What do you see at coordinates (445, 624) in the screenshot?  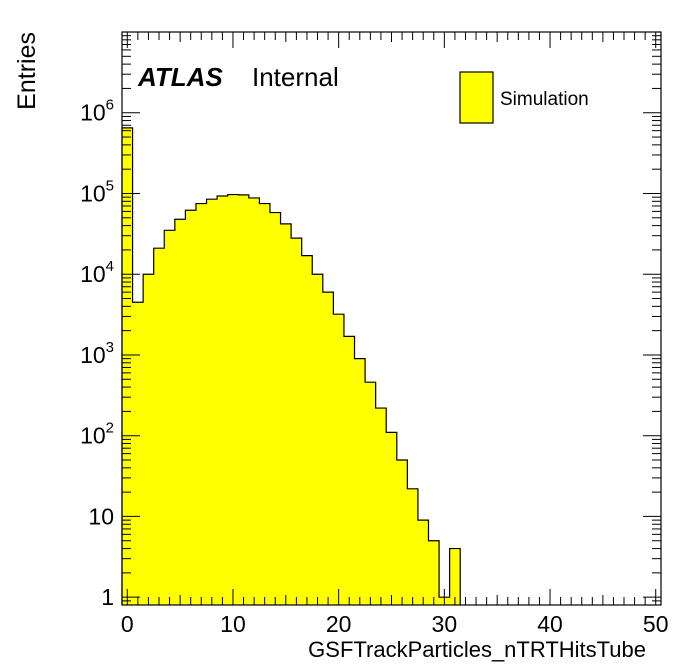 I see `x-tick-label: 30` at bounding box center [445, 624].